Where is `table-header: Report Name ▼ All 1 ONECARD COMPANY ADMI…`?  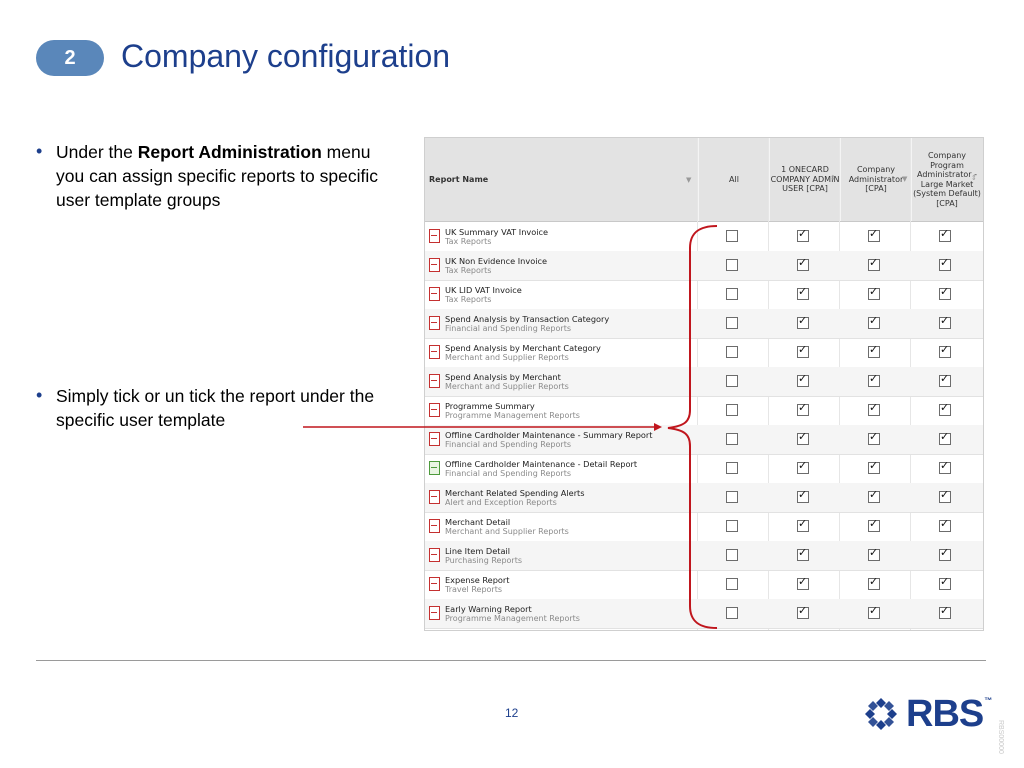
table-header: Report Name ▼ All 1 ONECARD COMPANY ADMI… is located at coordinates (704, 180).